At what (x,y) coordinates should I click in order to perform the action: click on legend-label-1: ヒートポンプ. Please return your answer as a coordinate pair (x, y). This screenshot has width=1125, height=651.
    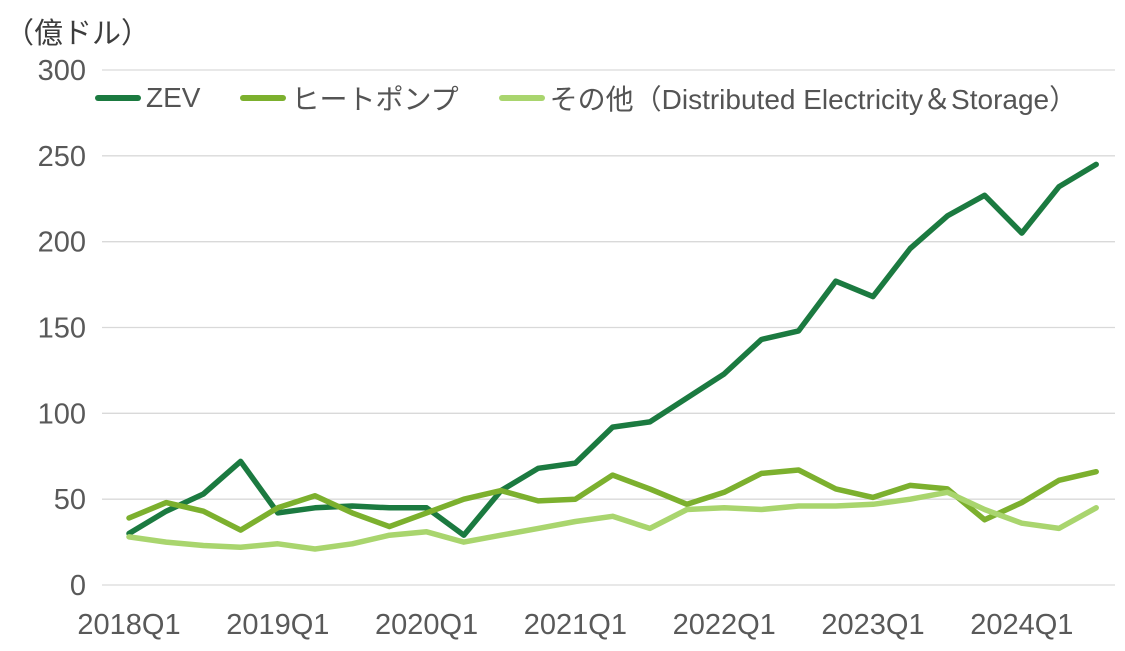
    Looking at the image, I should click on (375, 99).